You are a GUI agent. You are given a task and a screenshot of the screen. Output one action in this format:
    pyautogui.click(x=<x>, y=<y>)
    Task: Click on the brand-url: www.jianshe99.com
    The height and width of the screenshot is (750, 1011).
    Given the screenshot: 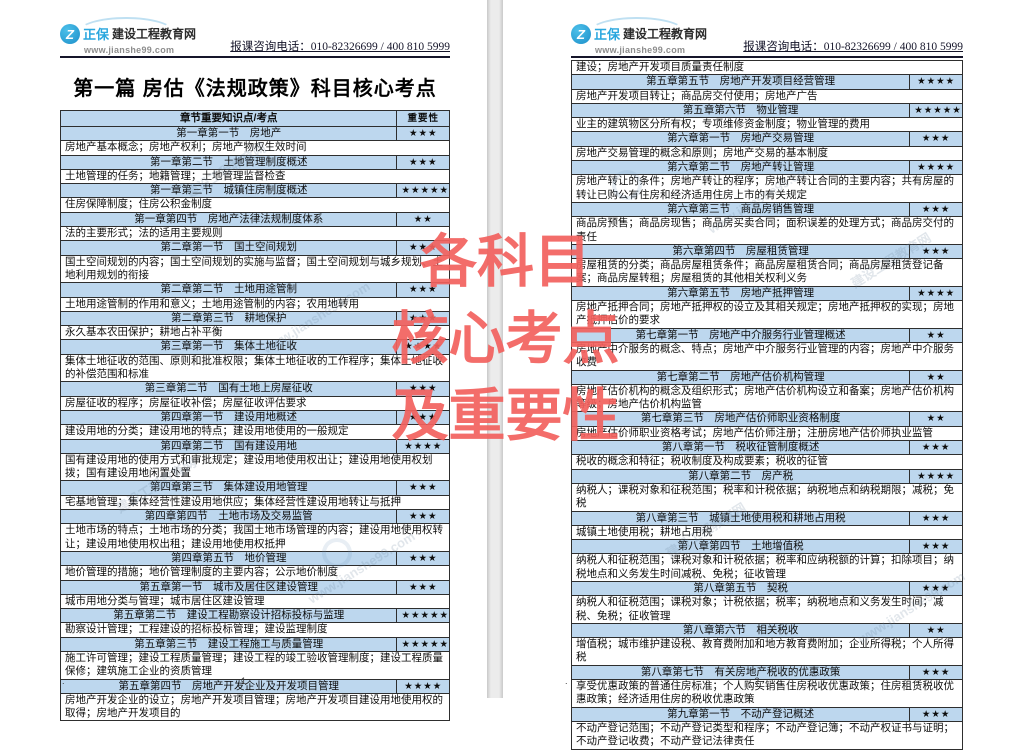 What is the action you would take?
    pyautogui.click(x=640, y=50)
    